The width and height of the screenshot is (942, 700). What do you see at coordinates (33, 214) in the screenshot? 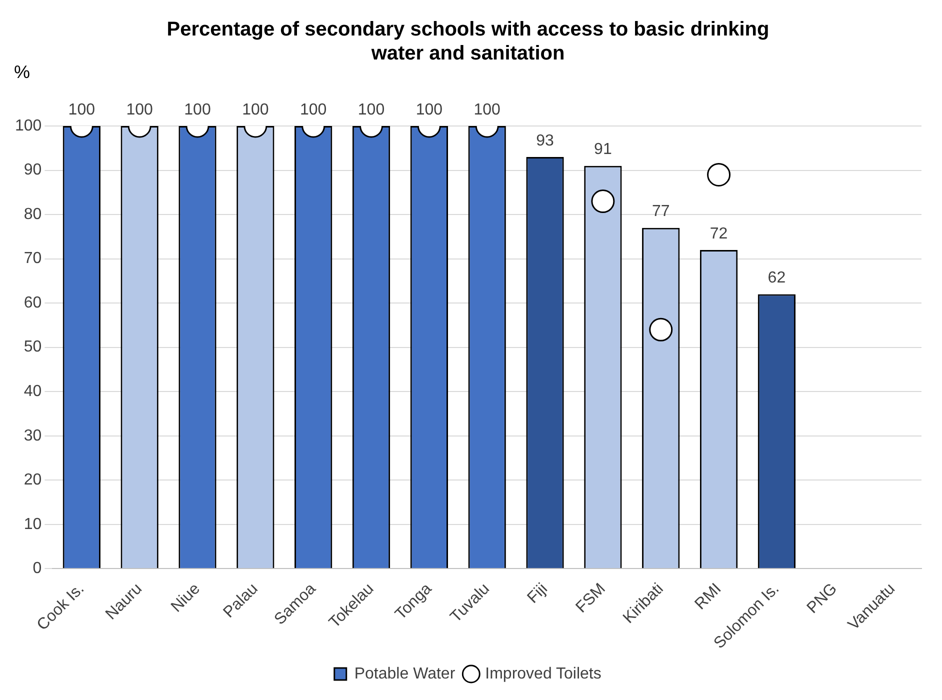
I see `y-tick-label: 80` at bounding box center [33, 214].